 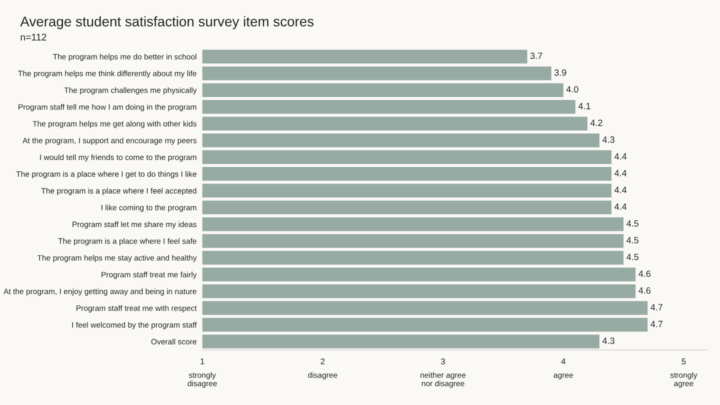 What do you see at coordinates (563, 361) in the screenshot?
I see `x-tick-label: 4` at bounding box center [563, 361].